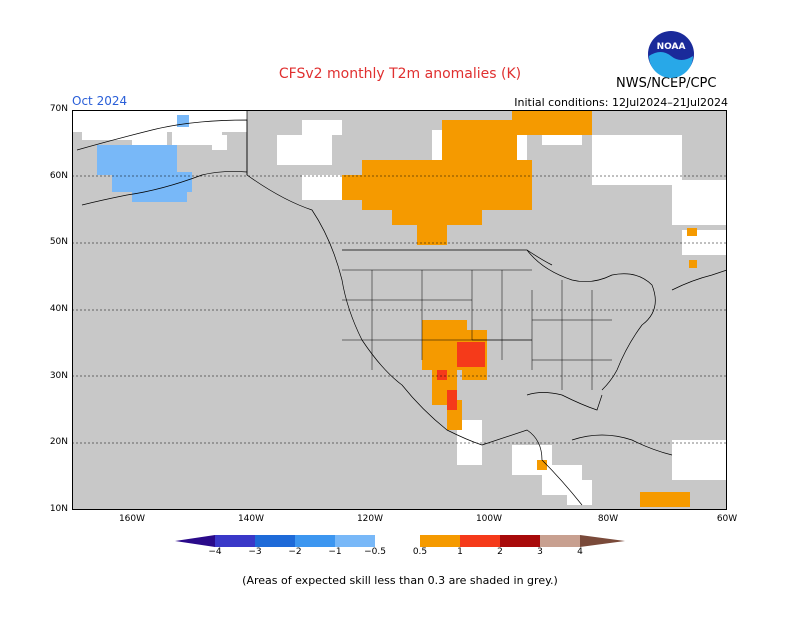 The image size is (800, 618). Describe the element at coordinates (370, 519) in the screenshot. I see `lon-label-120w: 120W` at that location.